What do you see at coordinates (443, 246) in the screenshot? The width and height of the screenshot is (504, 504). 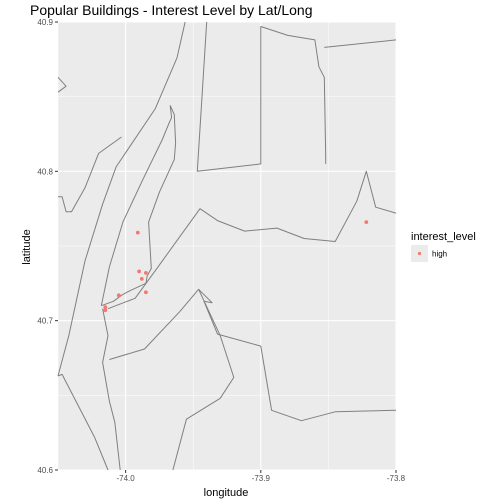 I see `legend: interest_level high` at bounding box center [443, 246].